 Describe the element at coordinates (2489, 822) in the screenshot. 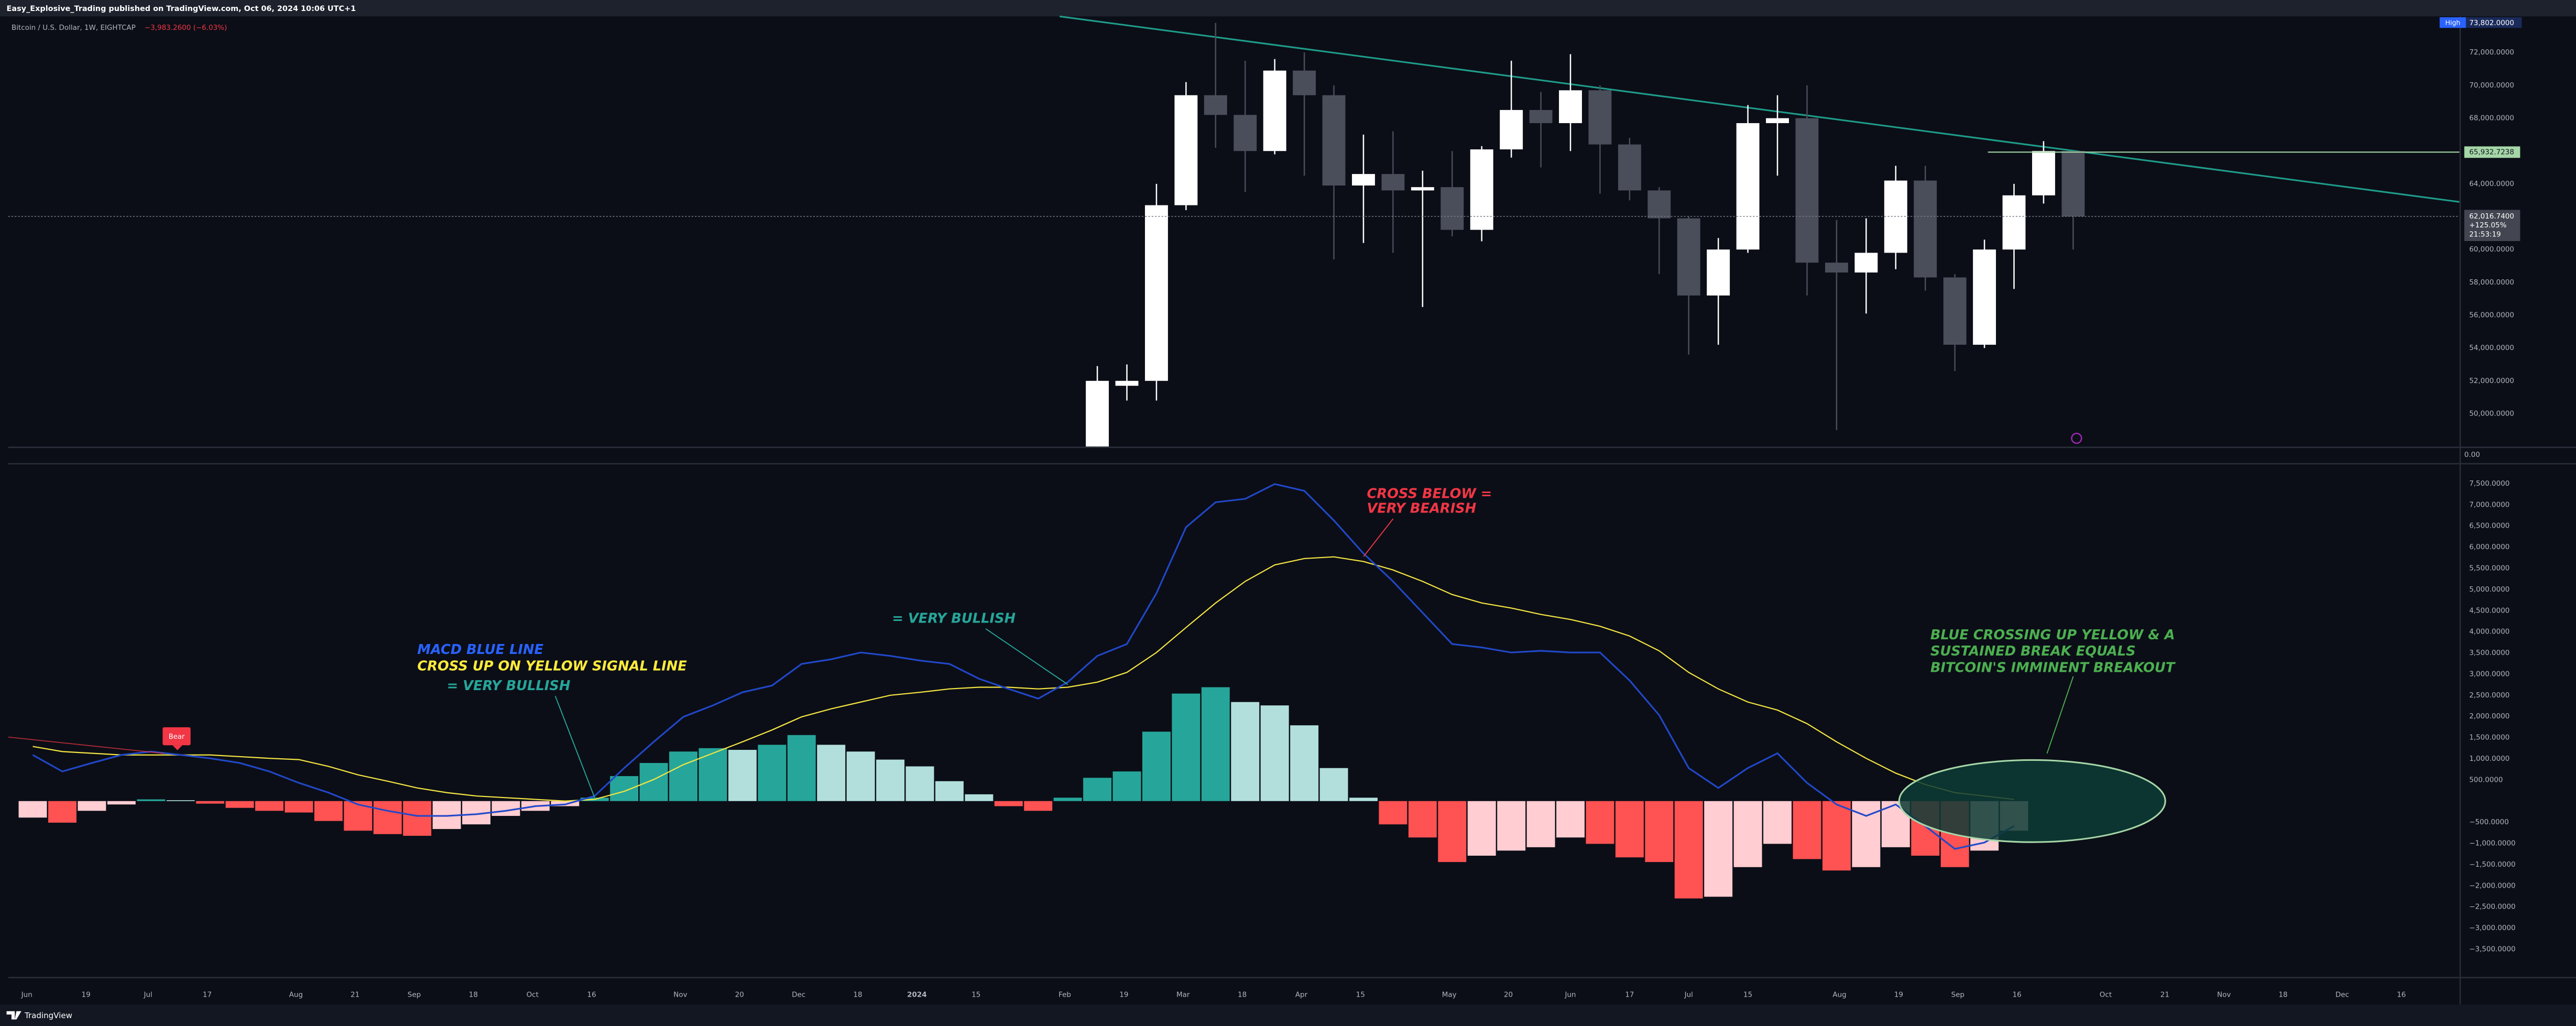

I see `y-tick-label: −500.0000` at that location.